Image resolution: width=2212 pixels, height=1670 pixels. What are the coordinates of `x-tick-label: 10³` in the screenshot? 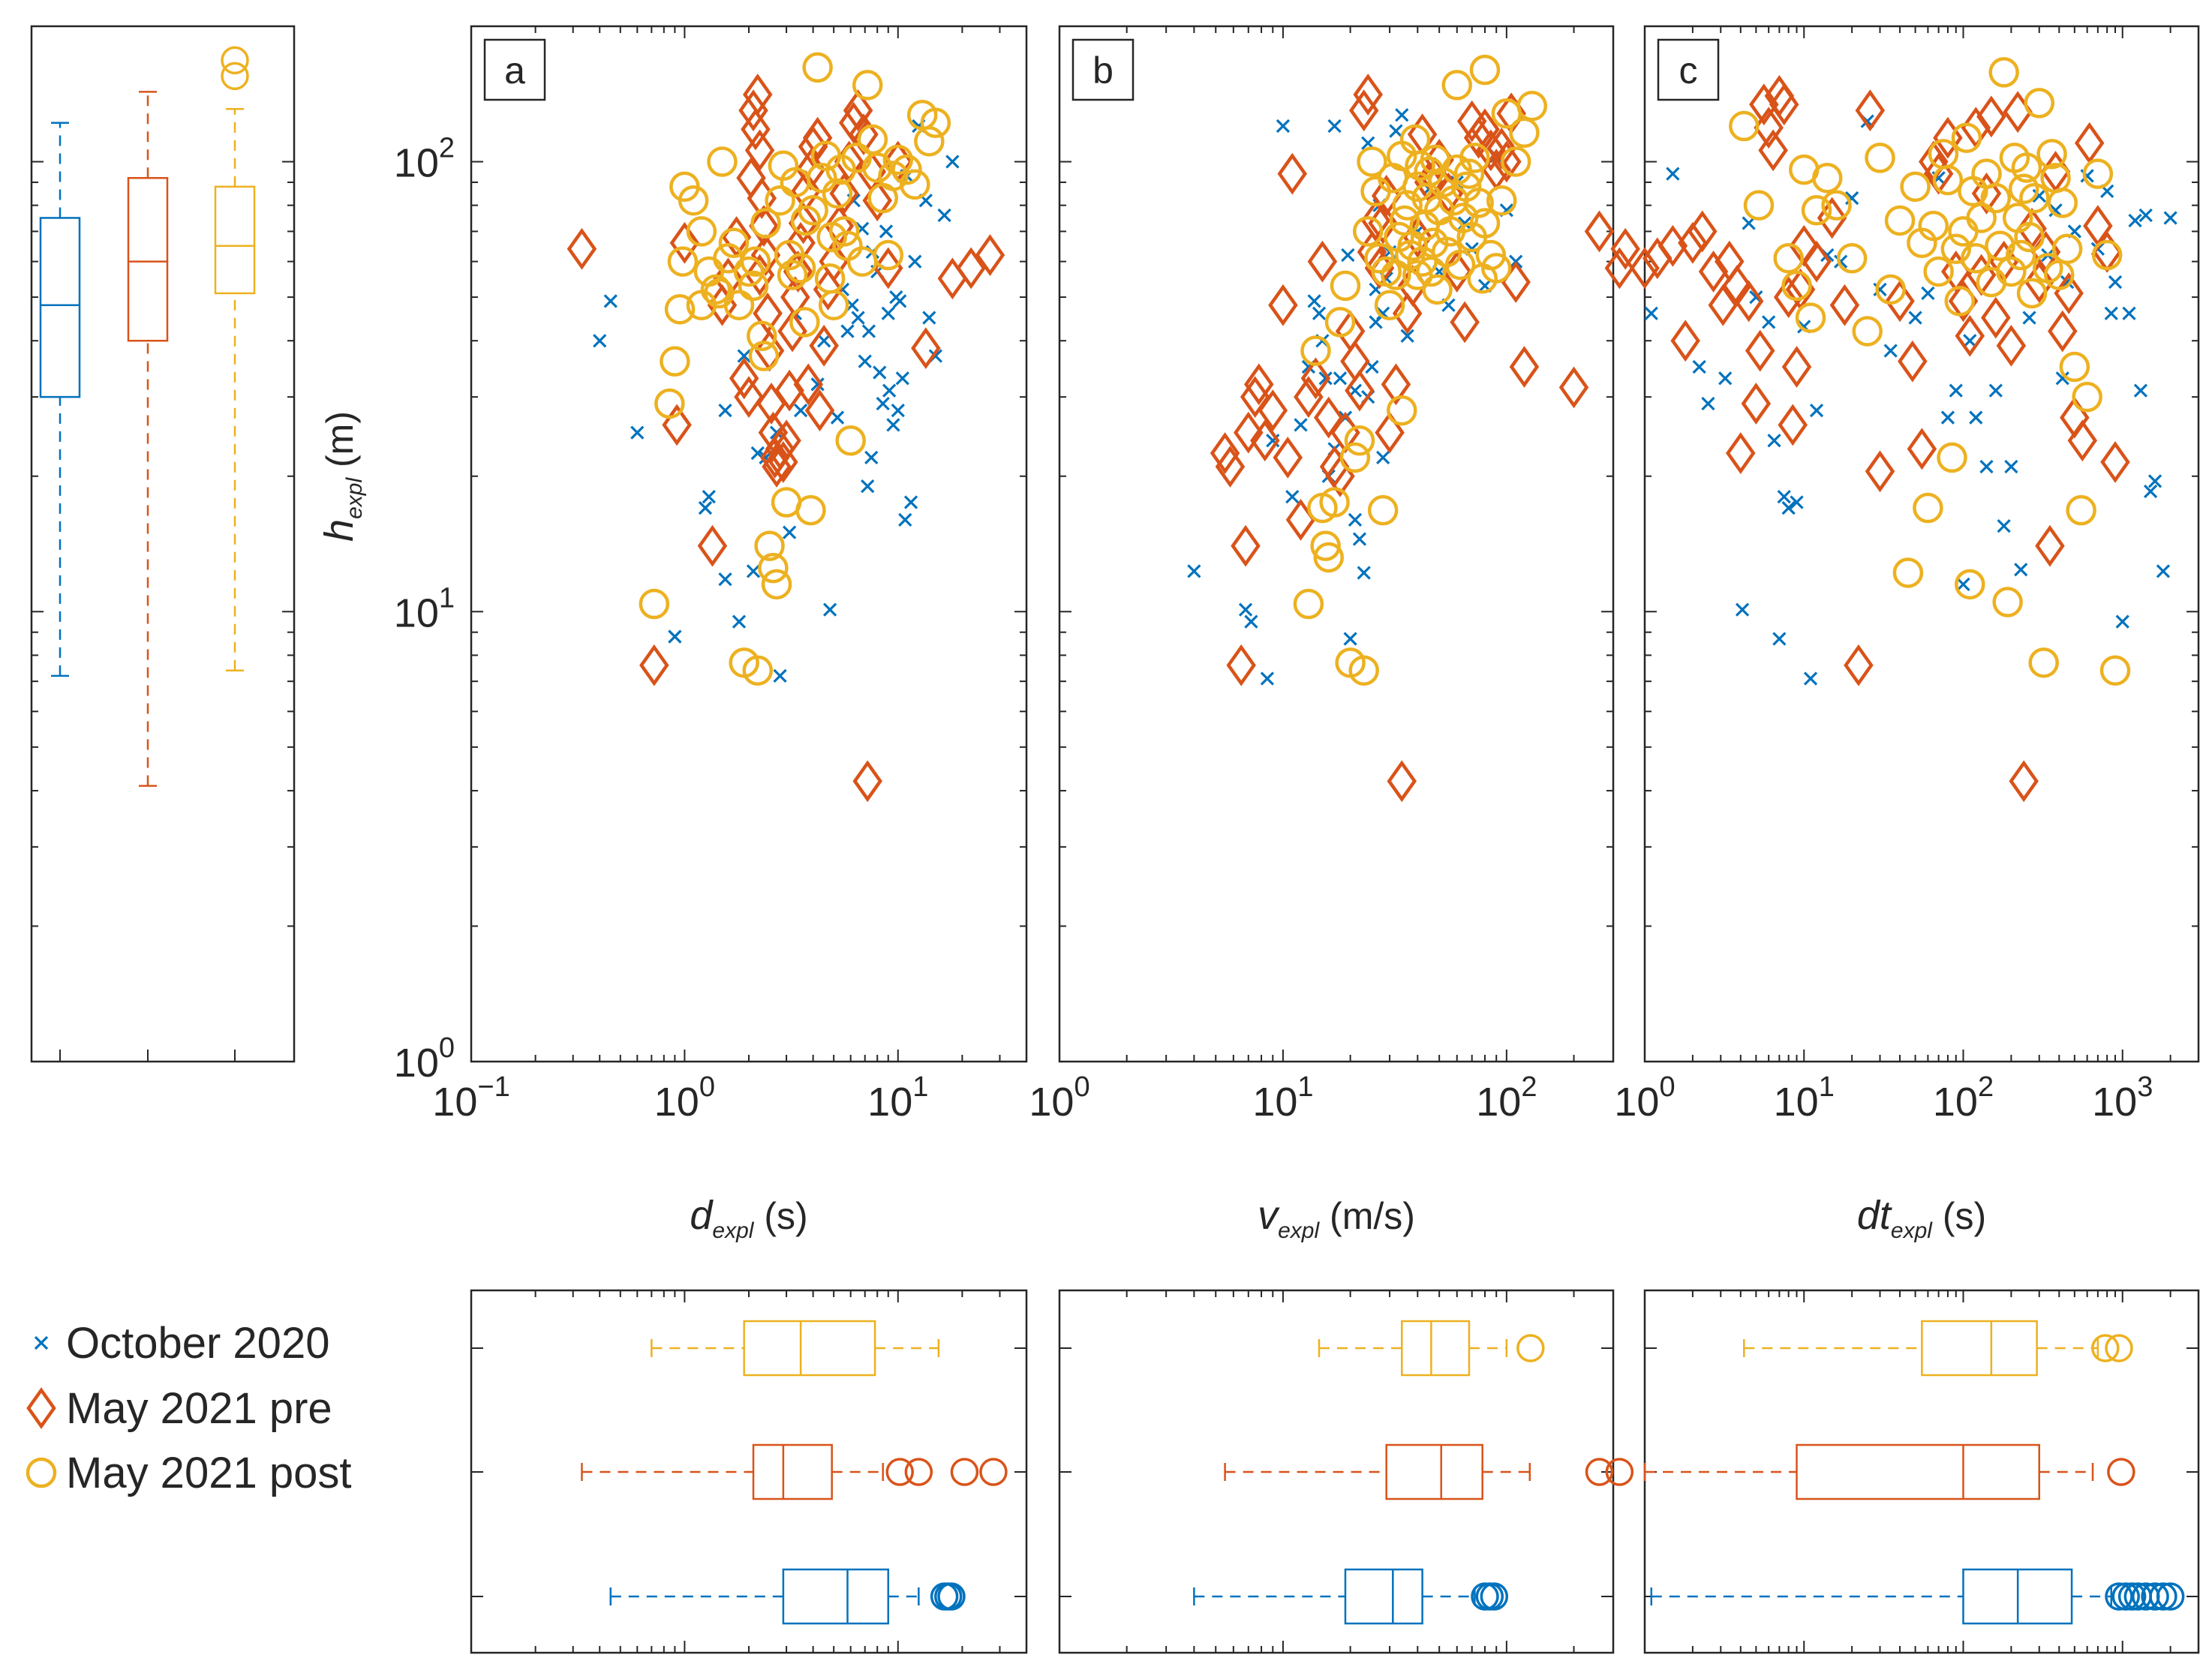 It's located at (2122, 1098).